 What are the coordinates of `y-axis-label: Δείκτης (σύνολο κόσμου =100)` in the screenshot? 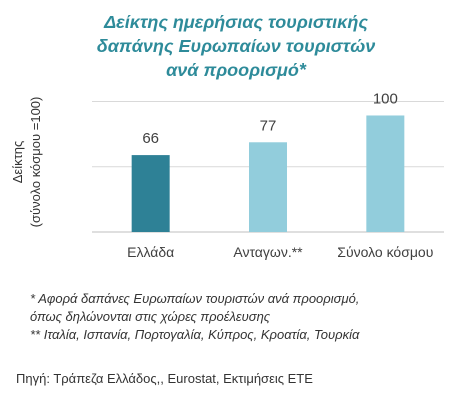 It's located at (26, 162).